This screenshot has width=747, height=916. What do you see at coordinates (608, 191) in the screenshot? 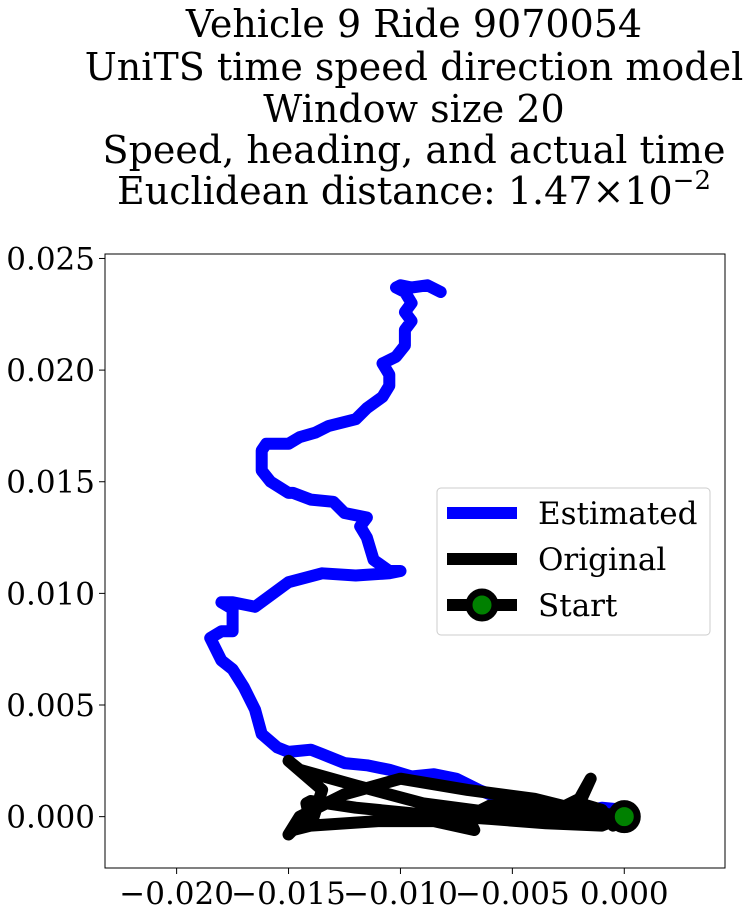
I see `title-distance-times: ×` at bounding box center [608, 191].